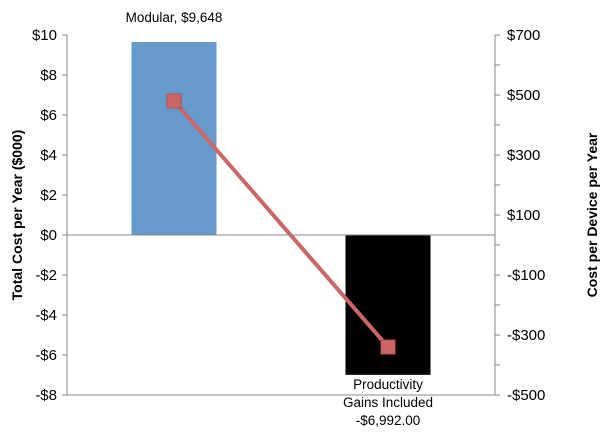 Image resolution: width=601 pixels, height=437 pixels. What do you see at coordinates (526, 275) in the screenshot?
I see `right-tick-label: -$100` at bounding box center [526, 275].